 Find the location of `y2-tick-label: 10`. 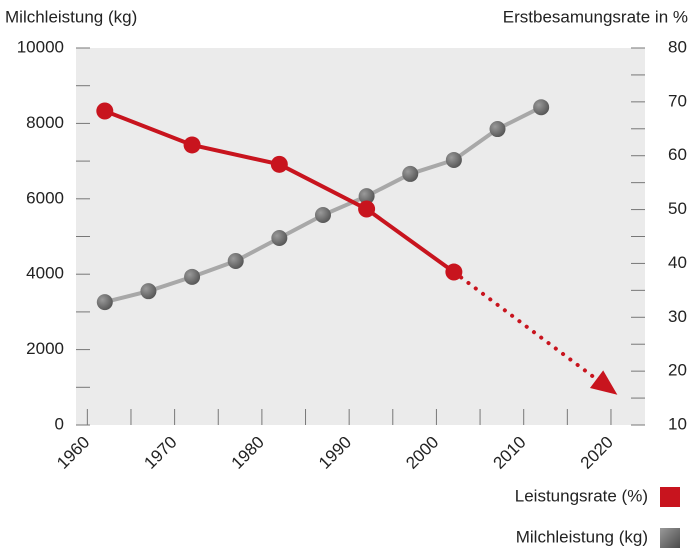

y2-tick-label: 10 is located at coordinates (677, 423).